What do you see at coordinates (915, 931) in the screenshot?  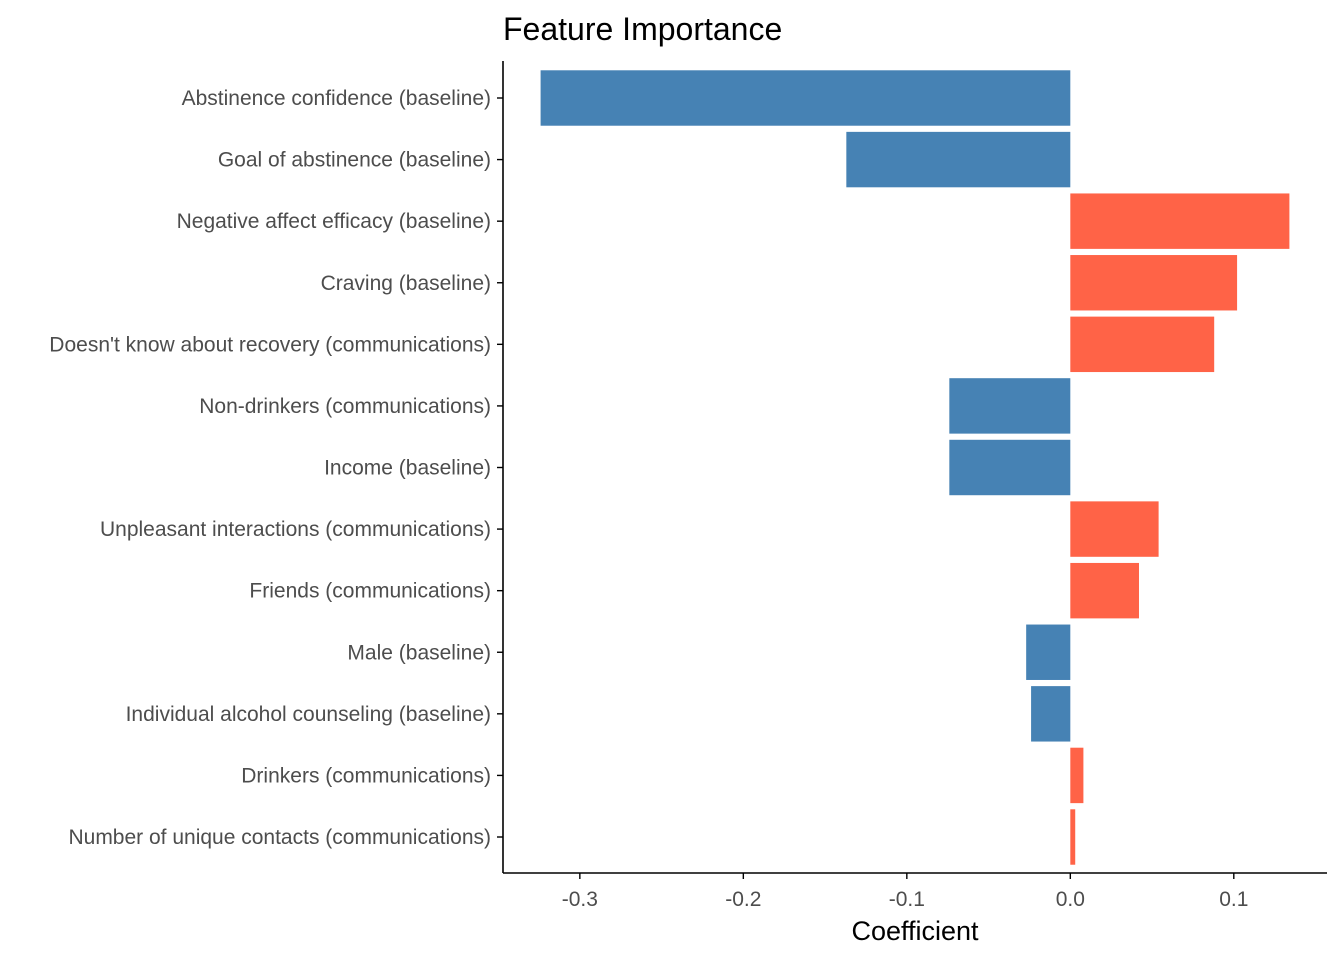 I see `x-axis-title: Coefficient` at bounding box center [915, 931].